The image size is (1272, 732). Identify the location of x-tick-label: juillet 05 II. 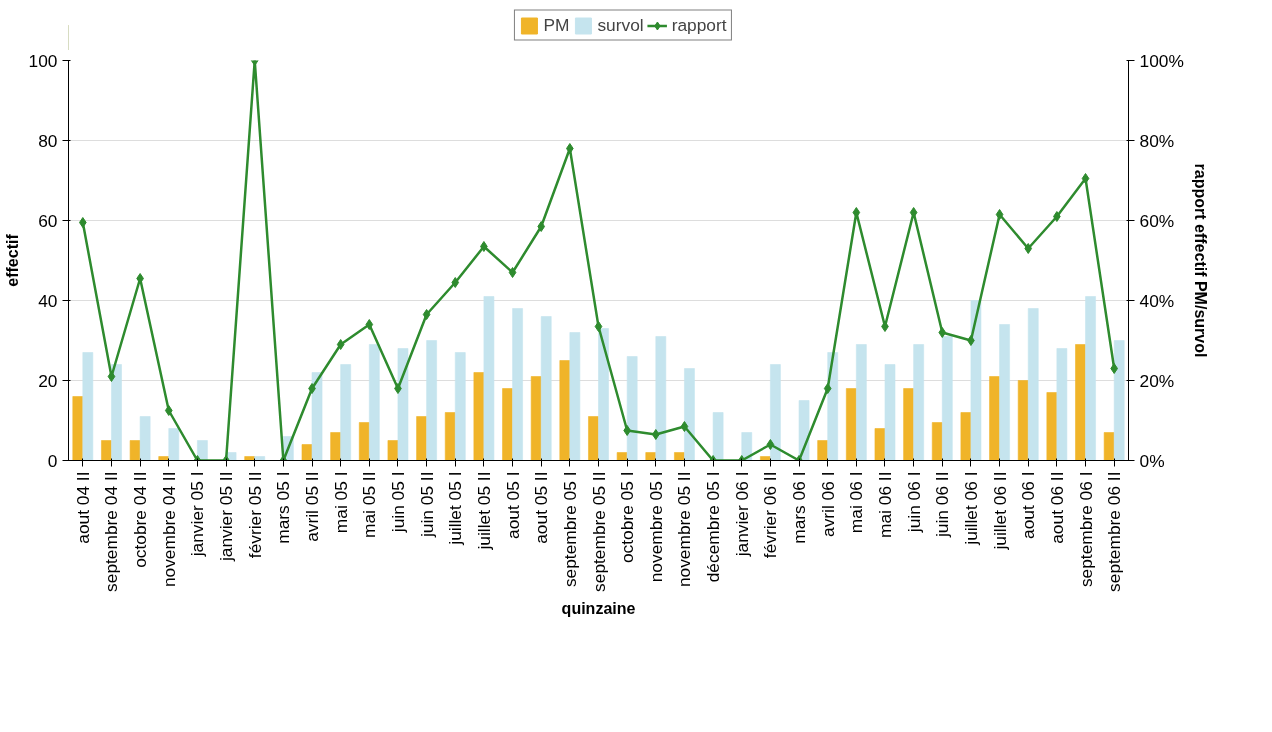
(483, 511).